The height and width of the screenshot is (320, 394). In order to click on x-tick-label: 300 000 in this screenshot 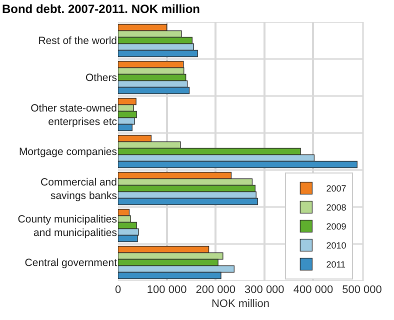, I will do `click(264, 290)`.